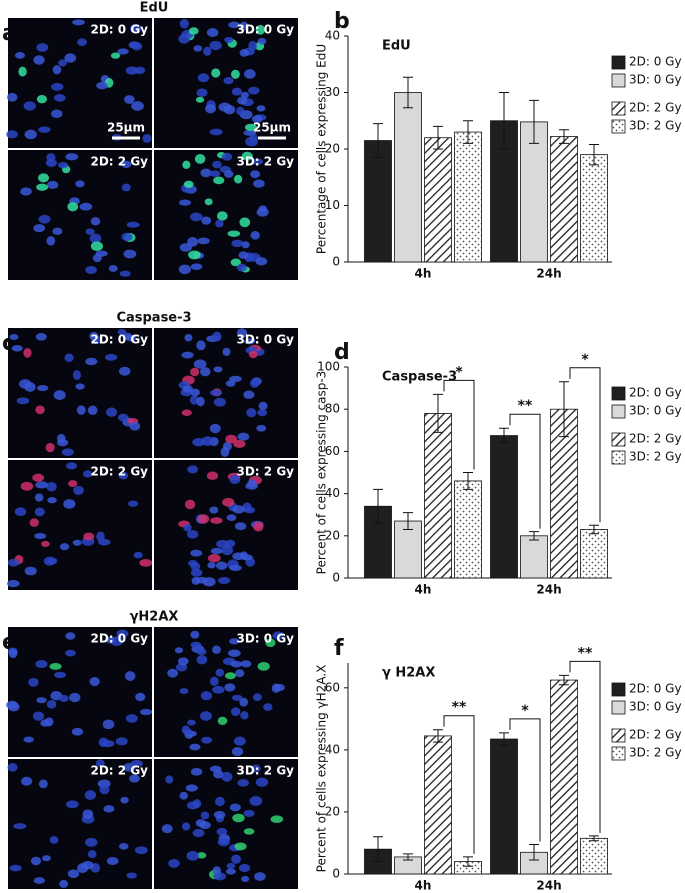  What do you see at coordinates (153, 318) in the screenshot?
I see `panel-title: Caspase-3` at bounding box center [153, 318].